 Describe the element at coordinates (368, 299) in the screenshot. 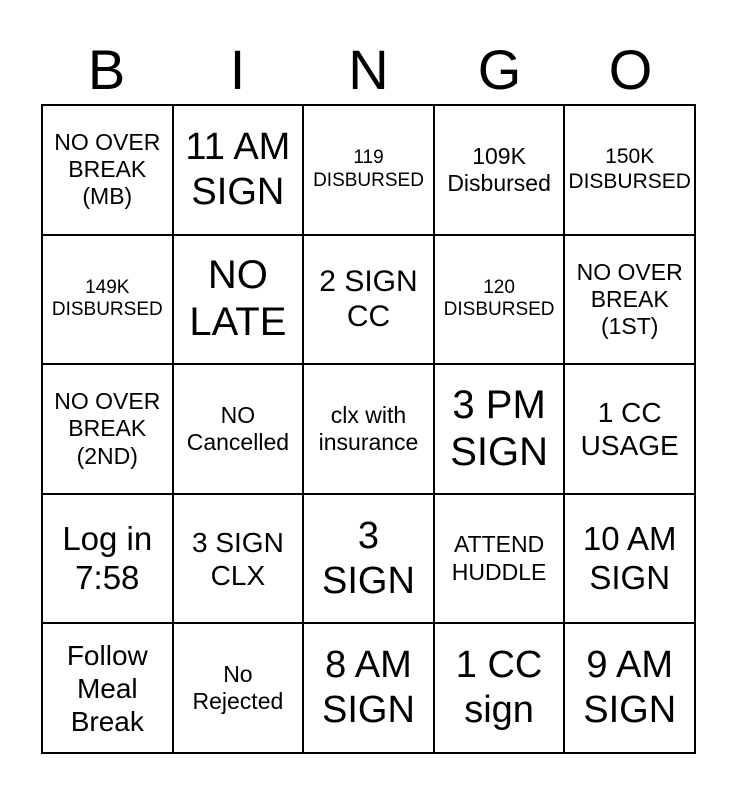

I see `bingo-cell-r2c3: 2 SIGN CC` at that location.